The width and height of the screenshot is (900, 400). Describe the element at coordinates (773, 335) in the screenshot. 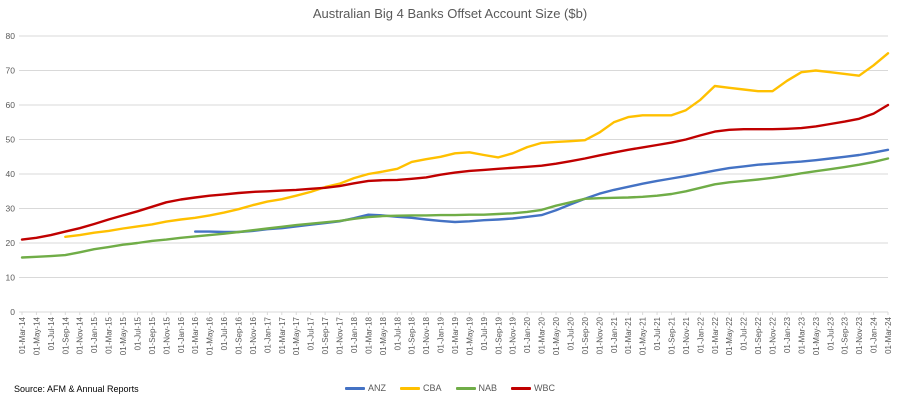

I see `x-axis-tick-label: 01-Nov-22` at that location.